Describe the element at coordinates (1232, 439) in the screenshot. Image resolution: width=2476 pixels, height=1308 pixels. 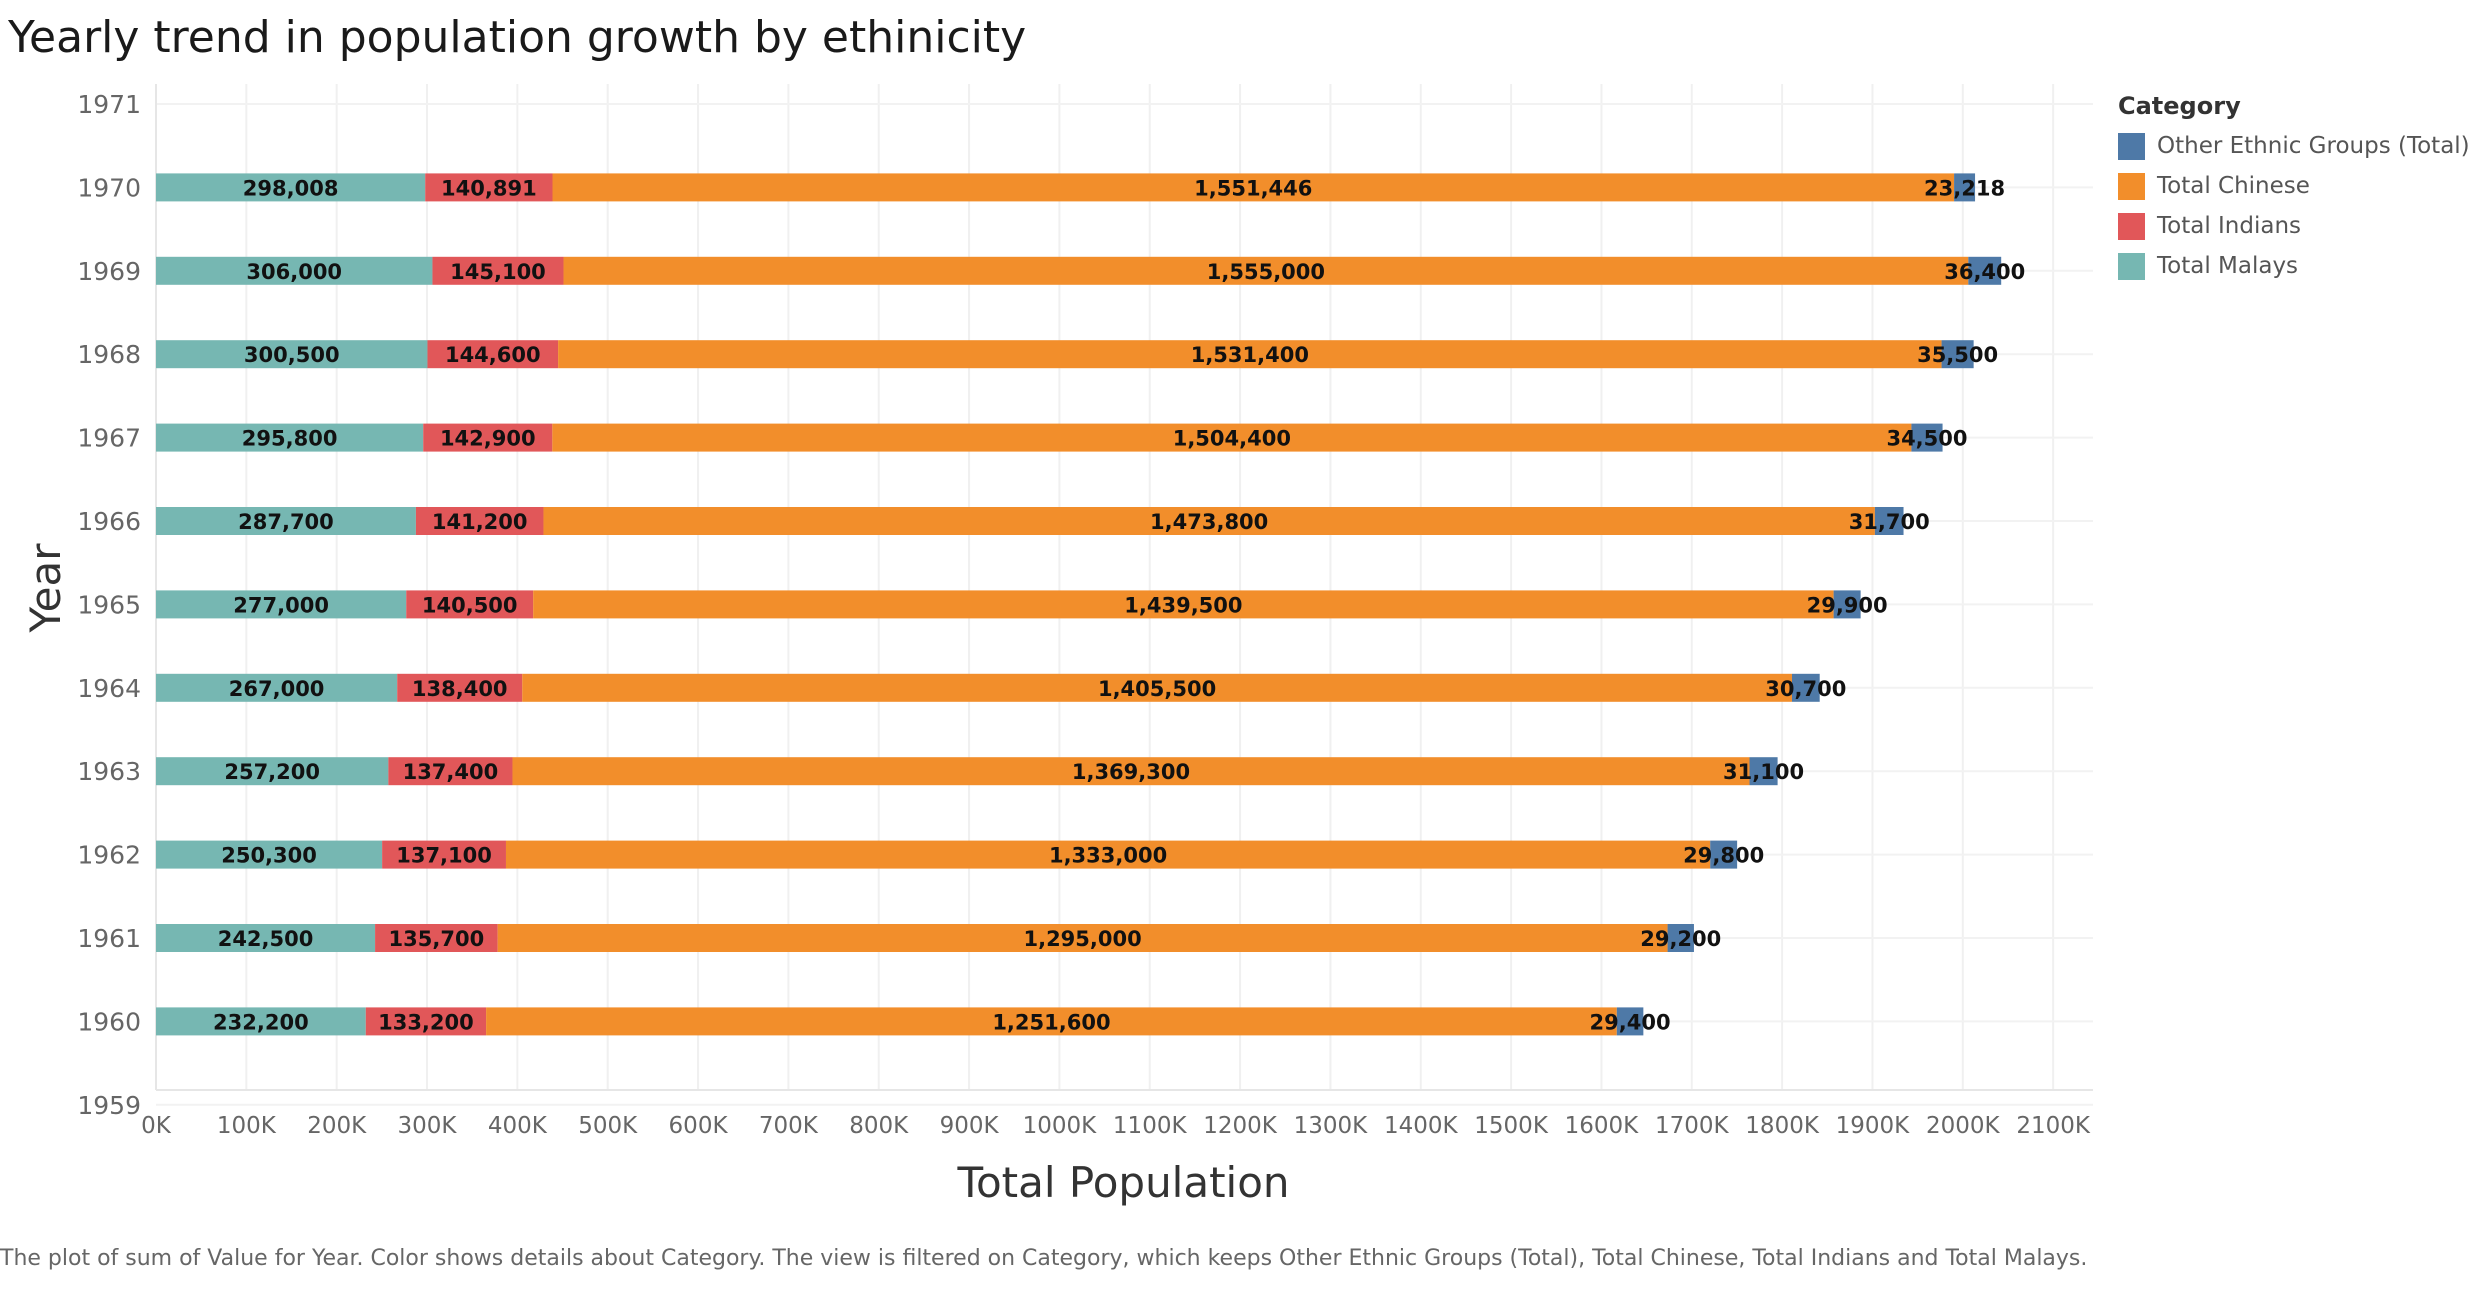
I see `data-label: 1,504,400` at that location.